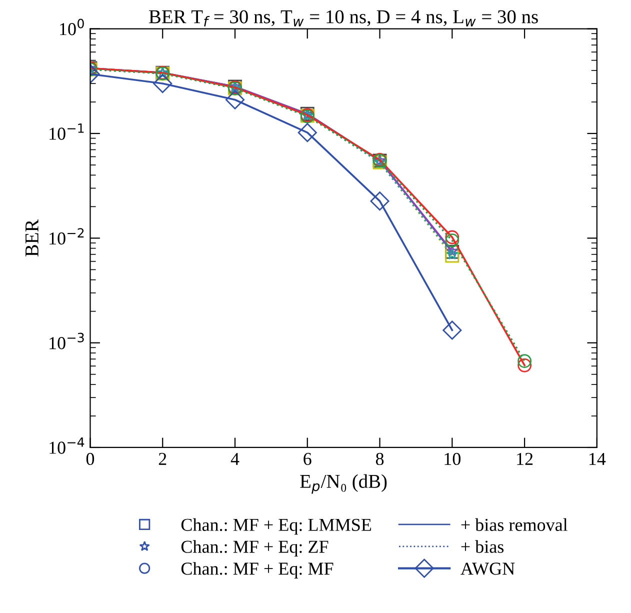  Describe the element at coordinates (72, 27) in the screenshot. I see `y-tick-label: 10$^{0}$` at that location.